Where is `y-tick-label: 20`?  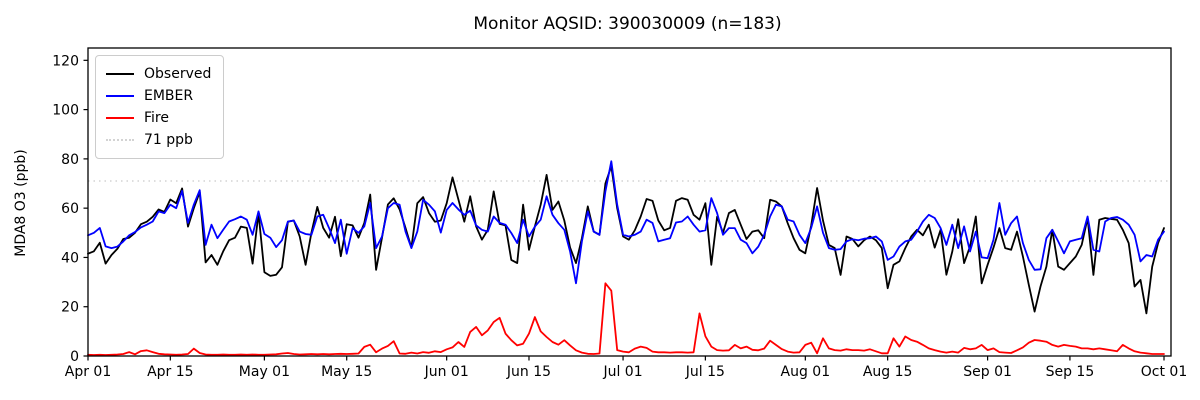
y-tick-label: 20 is located at coordinates (70, 308).